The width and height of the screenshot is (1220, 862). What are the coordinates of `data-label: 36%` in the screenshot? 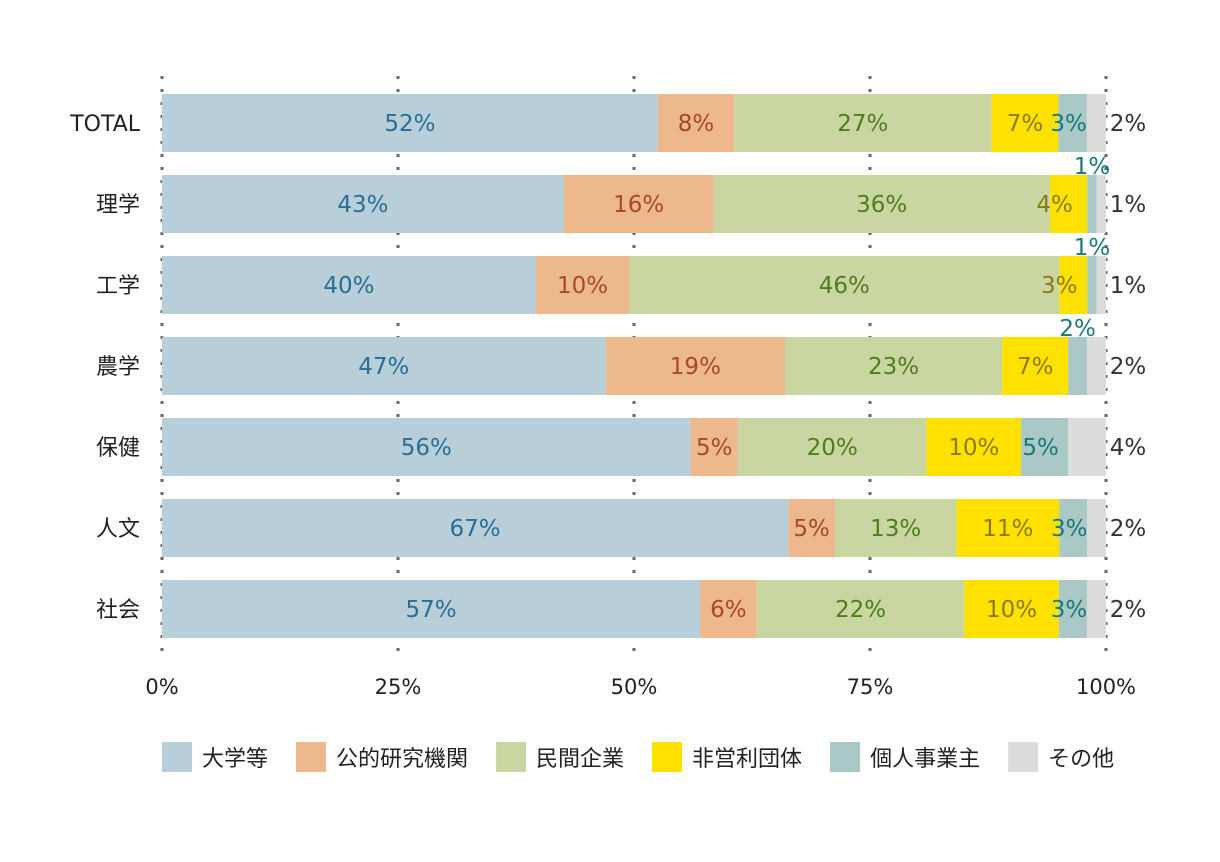 It's located at (881, 205).